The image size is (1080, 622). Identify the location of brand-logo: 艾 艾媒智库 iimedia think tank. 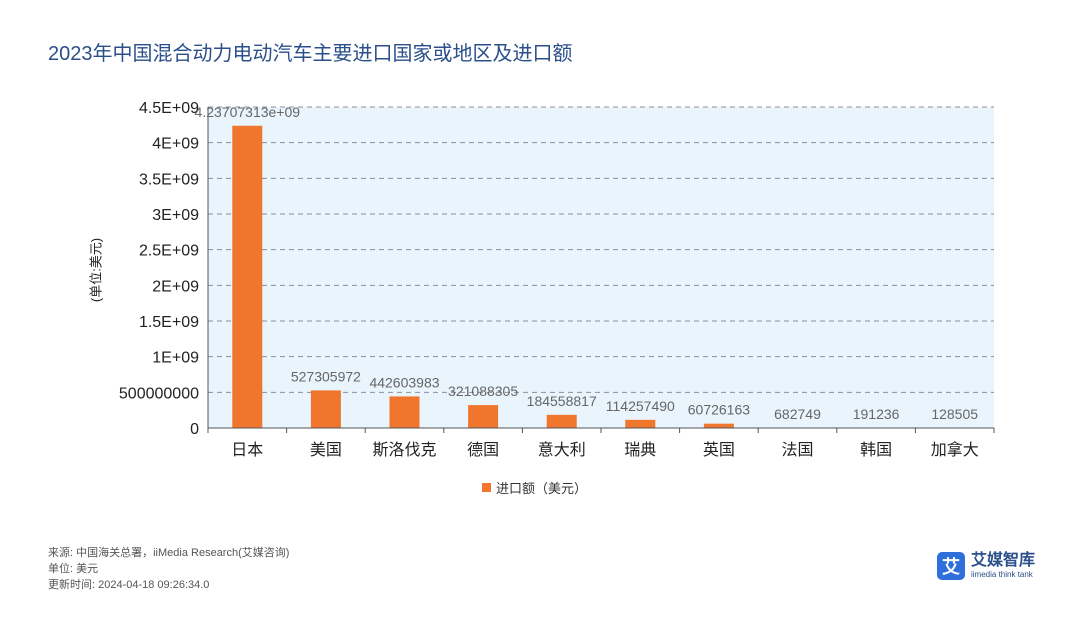
(986, 566).